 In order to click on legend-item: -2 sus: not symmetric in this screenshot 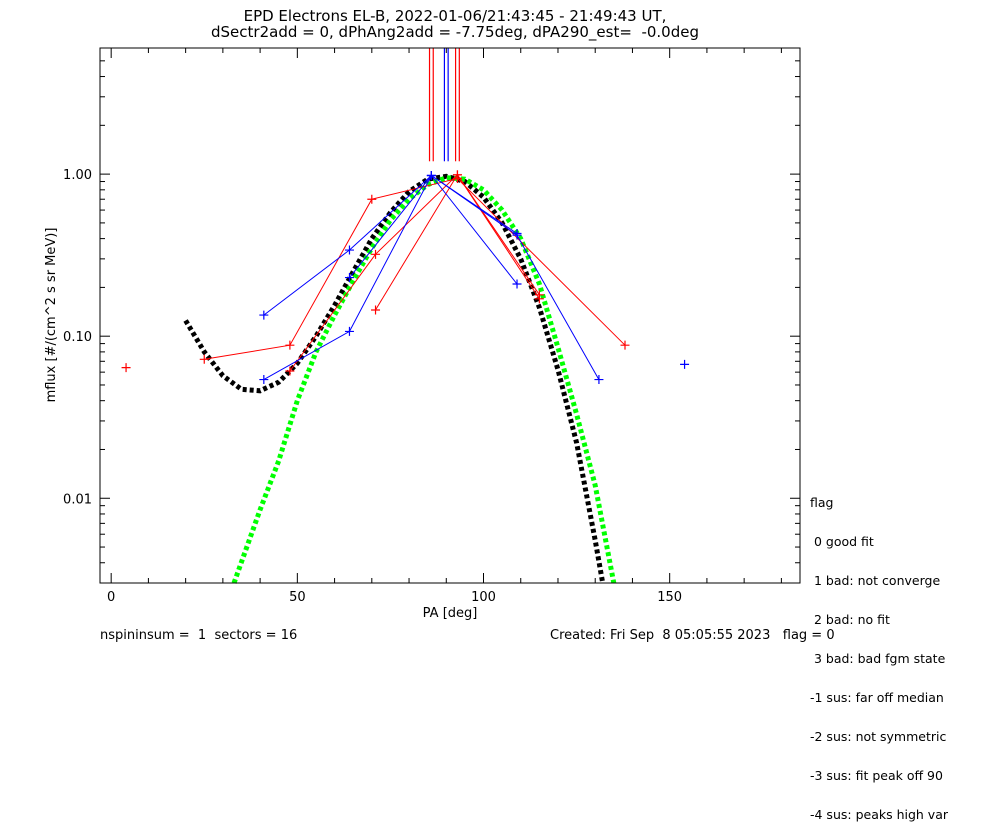, I will do `click(878, 736)`.